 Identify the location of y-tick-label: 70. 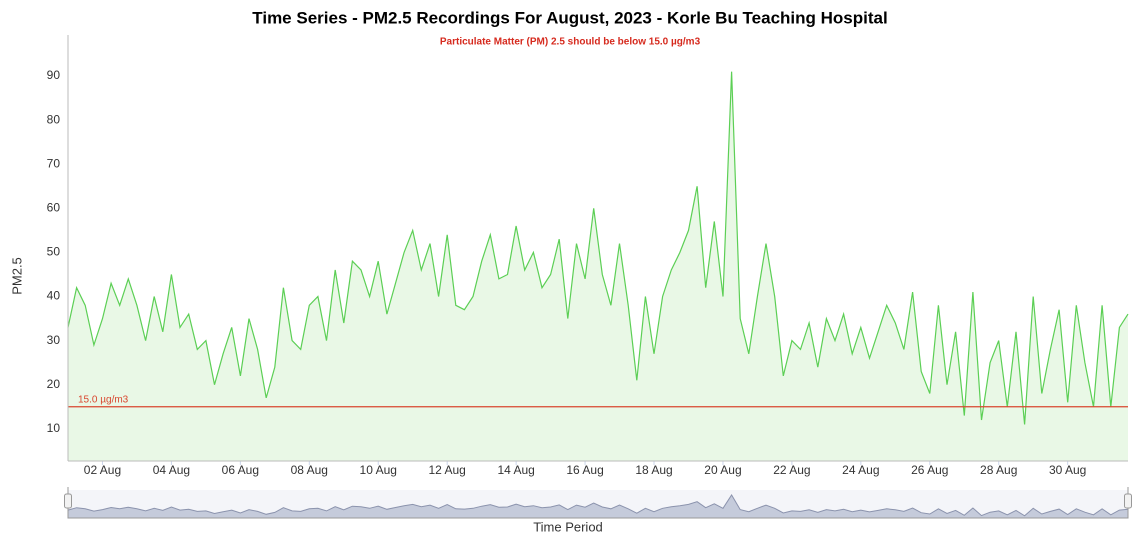
(54, 163).